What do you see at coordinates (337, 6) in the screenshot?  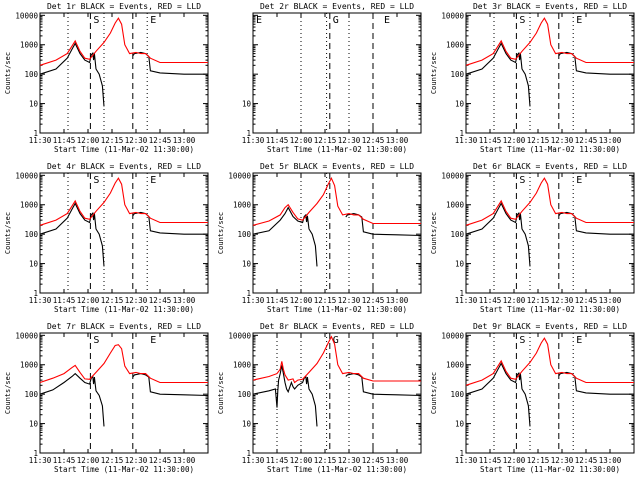 I see `panel-title: Det 2r BLACK = Events, RED = LLD` at bounding box center [337, 6].